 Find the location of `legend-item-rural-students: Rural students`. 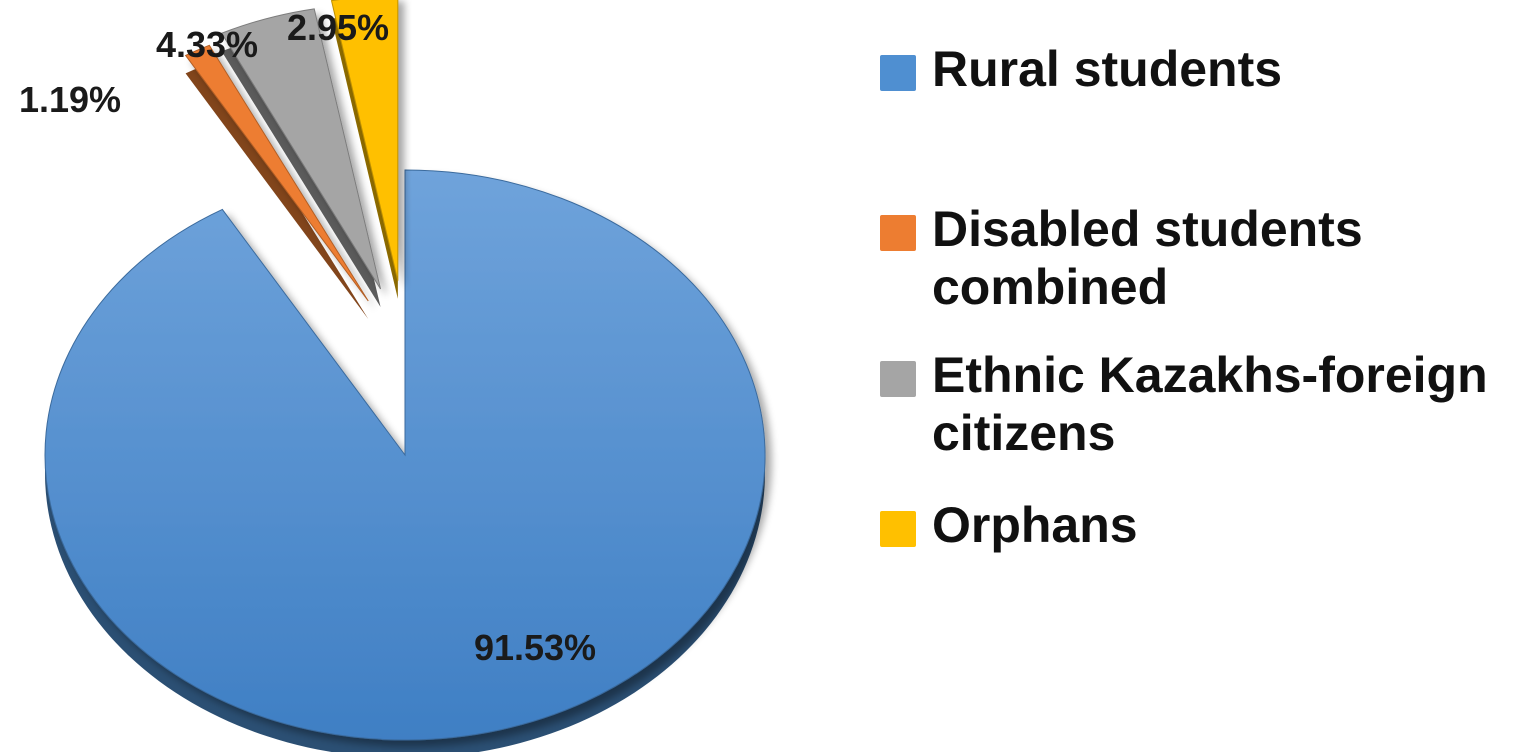

legend-item-rural-students: Rural students is located at coordinates (1205, 120).